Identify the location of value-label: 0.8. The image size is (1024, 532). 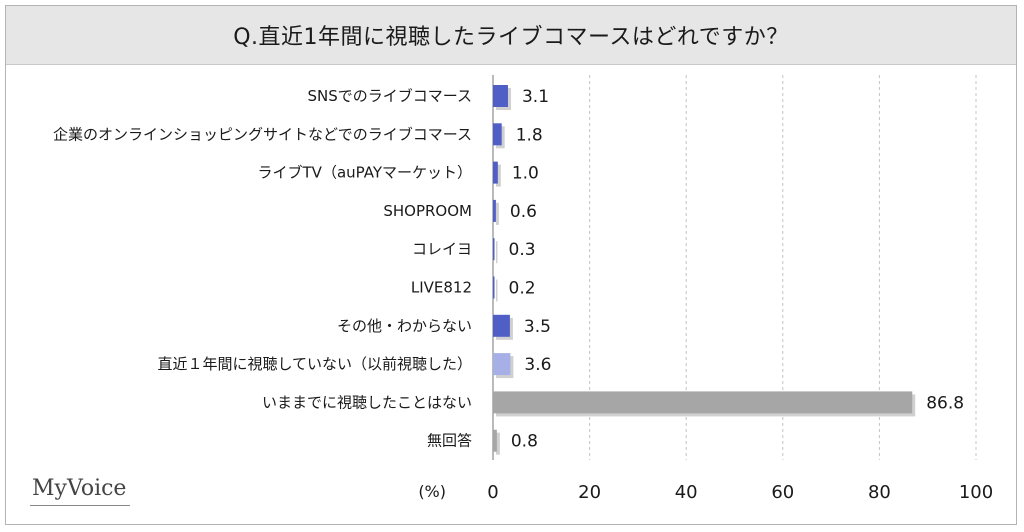
(524, 442).